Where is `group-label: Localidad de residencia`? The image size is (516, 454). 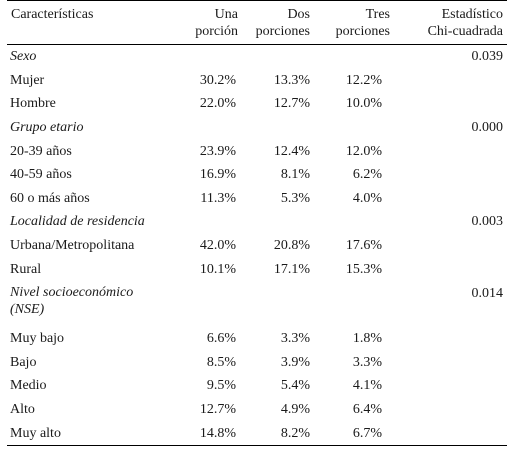 group-label: Localidad de residencia is located at coordinates (77, 222).